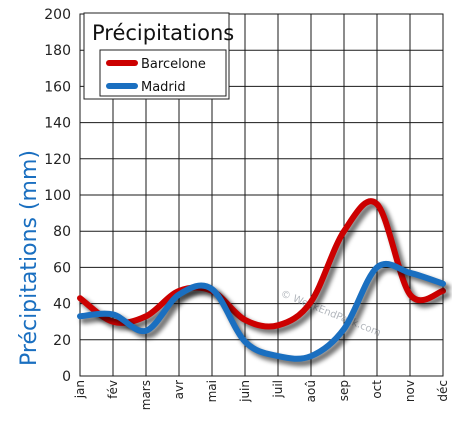 The height and width of the screenshot is (428, 452). Describe the element at coordinates (278, 389) in the screenshot. I see `x-tick-label: juil` at that location.